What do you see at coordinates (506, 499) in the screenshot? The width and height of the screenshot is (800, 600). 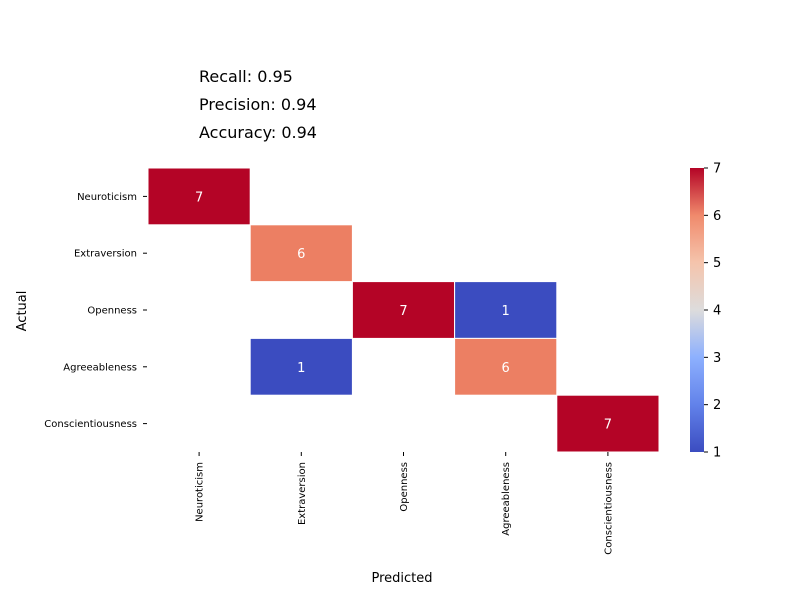 I see `x-tick-label: Agreeableness` at bounding box center [506, 499].